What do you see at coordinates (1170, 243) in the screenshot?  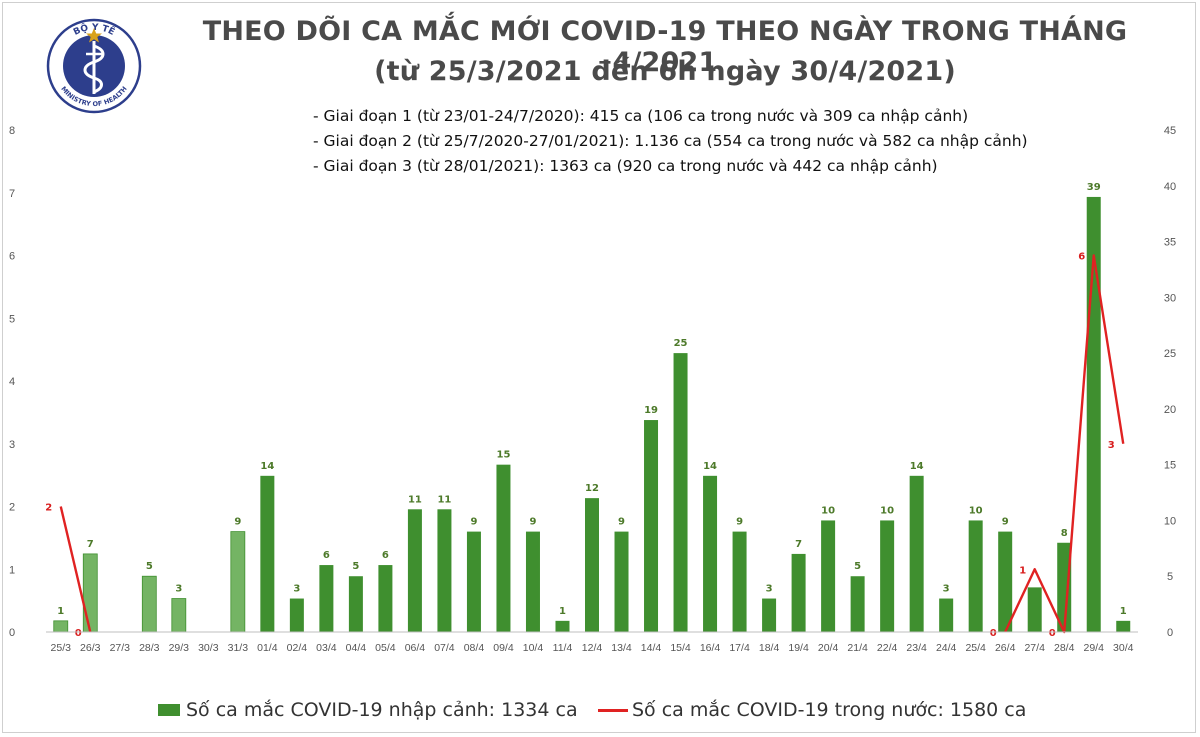 I see `right-tick-label: 35` at bounding box center [1170, 243].